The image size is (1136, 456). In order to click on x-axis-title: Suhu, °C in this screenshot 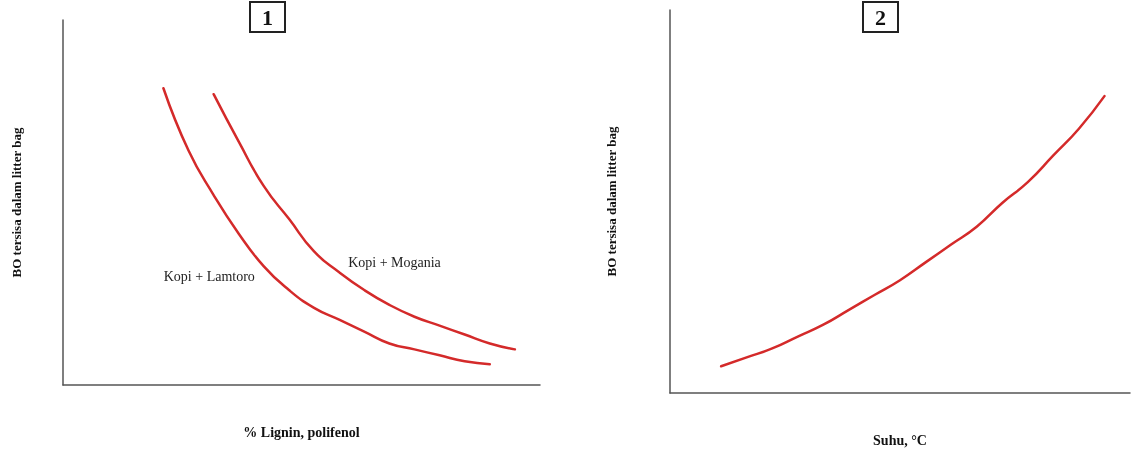, I will do `click(900, 440)`.